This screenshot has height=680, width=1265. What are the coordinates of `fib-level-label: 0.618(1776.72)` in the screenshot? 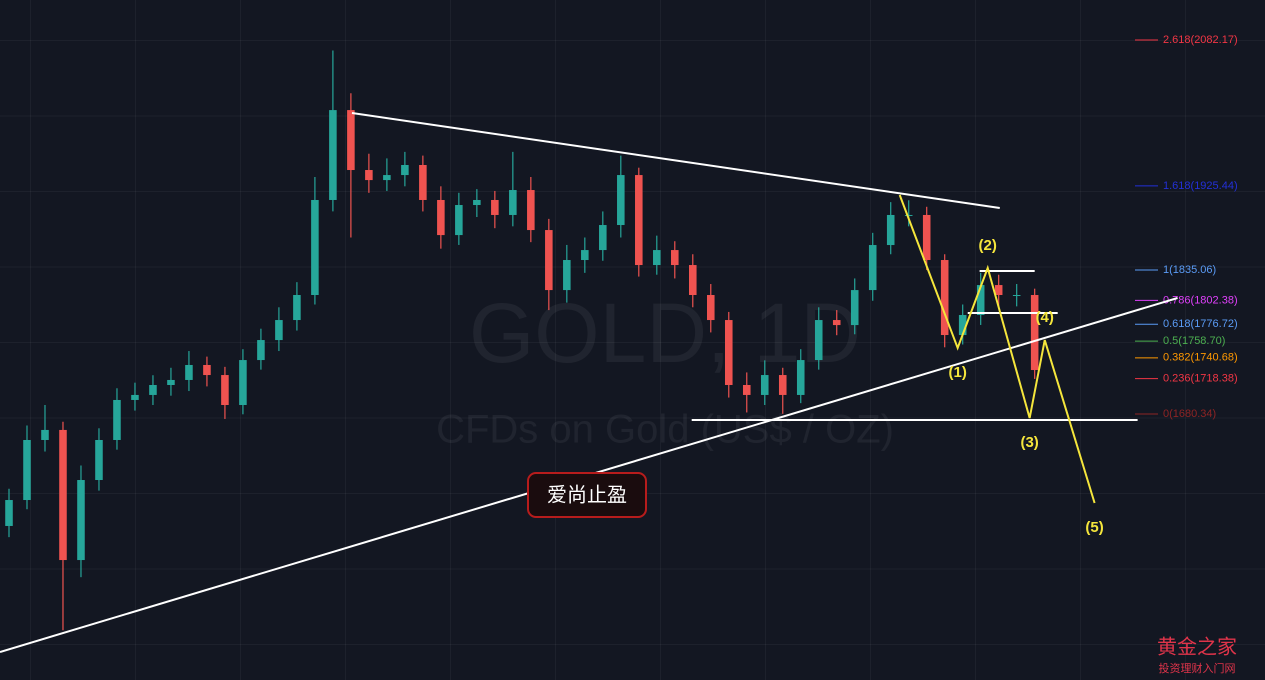 It's located at (1200, 324).